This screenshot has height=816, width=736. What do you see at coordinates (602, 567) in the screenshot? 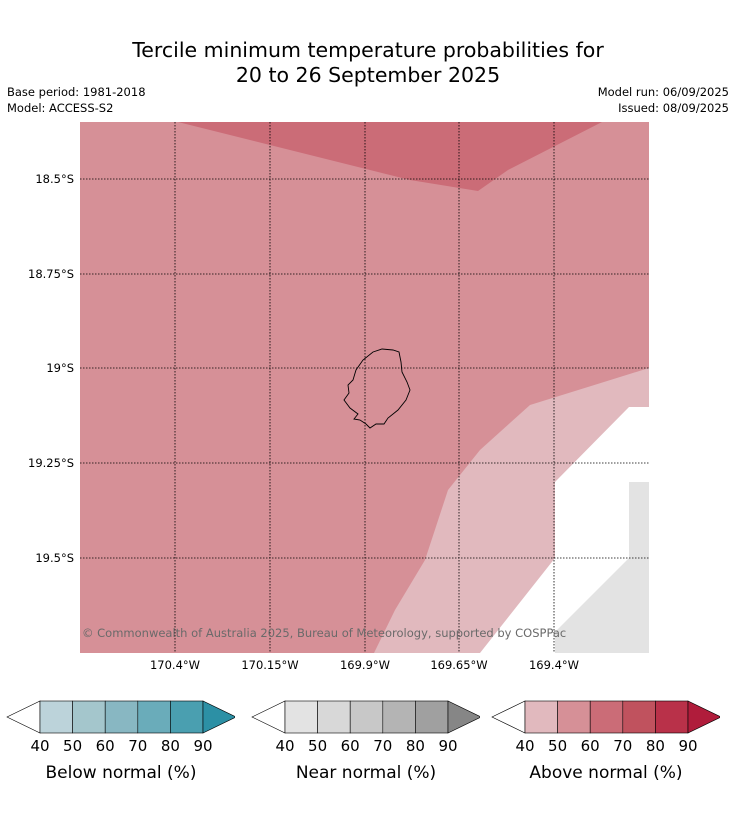
I see `near-40-50-region` at bounding box center [602, 567].